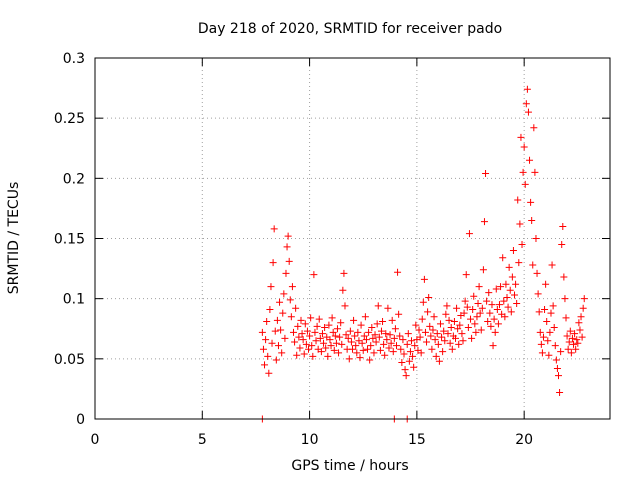  What do you see at coordinates (14, 238) in the screenshot?
I see `y-axis-label: SRMTID / TECUs` at bounding box center [14, 238].